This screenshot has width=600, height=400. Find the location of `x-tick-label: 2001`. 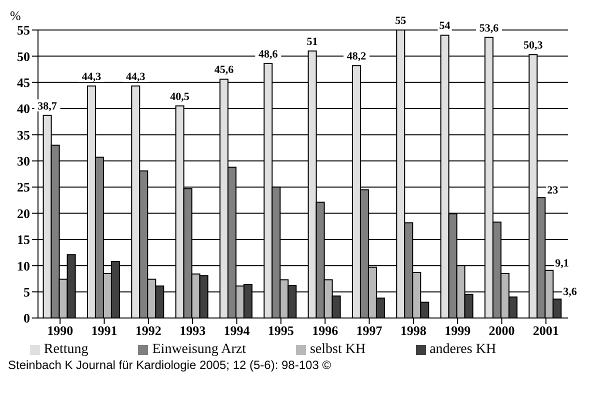

x-tick-label: 2001 is located at coordinates (545, 330).